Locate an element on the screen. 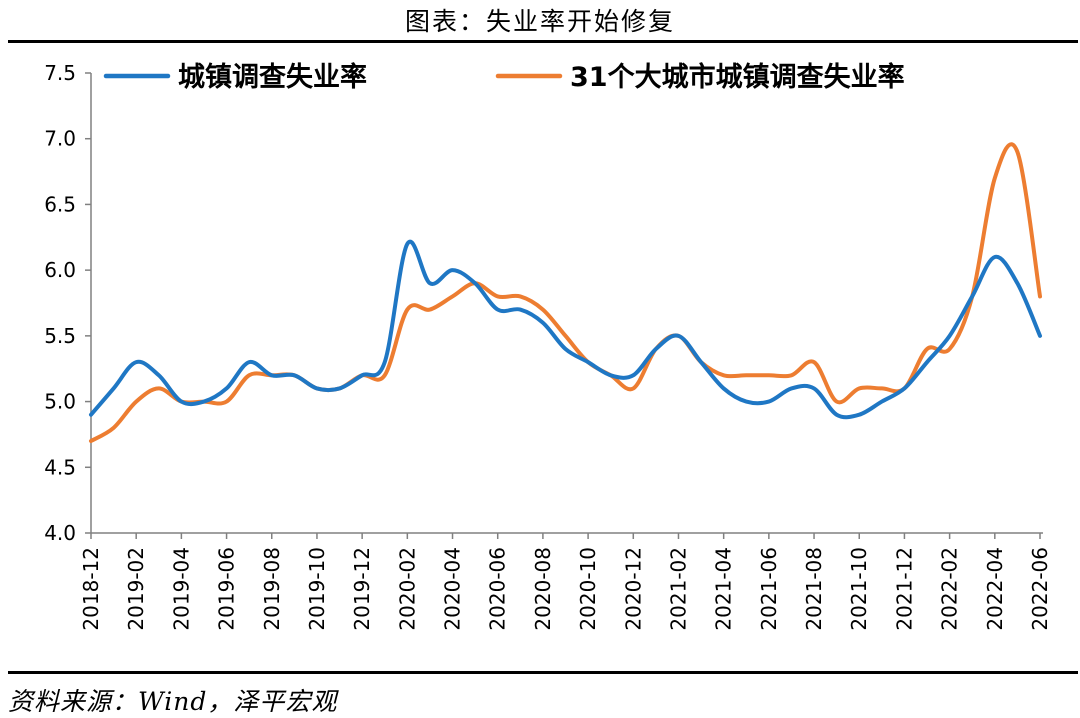  x-tick-label: 2021-06 is located at coordinates (769, 589).